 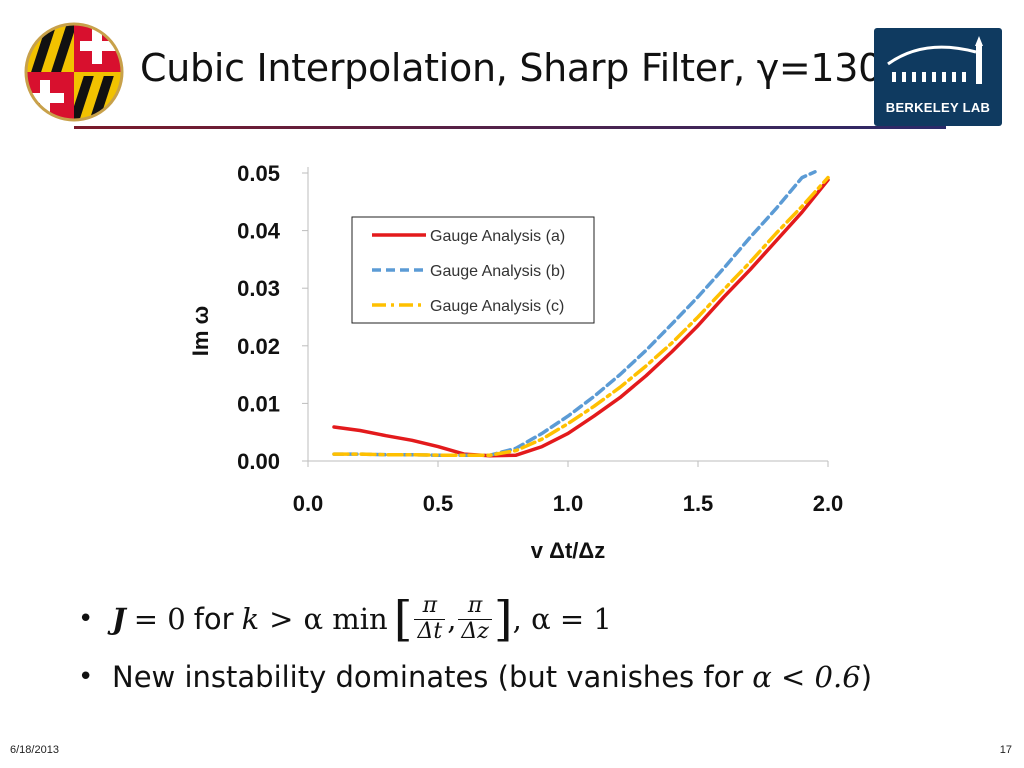 What do you see at coordinates (281, 619) in the screenshot?
I see `greater-than: >` at bounding box center [281, 619].